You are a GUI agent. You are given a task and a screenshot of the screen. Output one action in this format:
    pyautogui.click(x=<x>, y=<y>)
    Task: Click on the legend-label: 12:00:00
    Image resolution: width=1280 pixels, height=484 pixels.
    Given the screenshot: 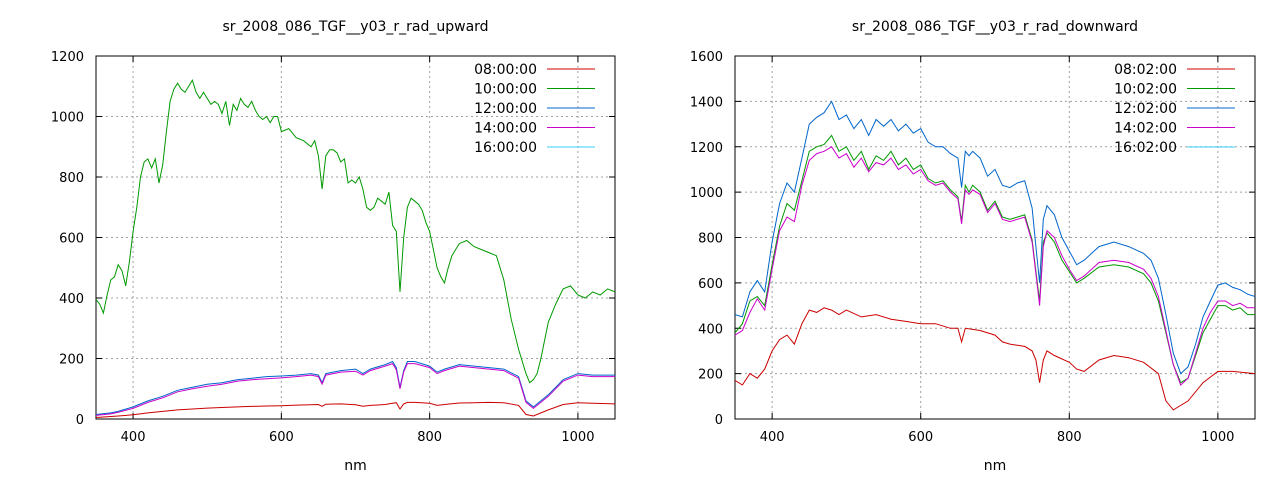 What is the action you would take?
    pyautogui.click(x=505, y=109)
    